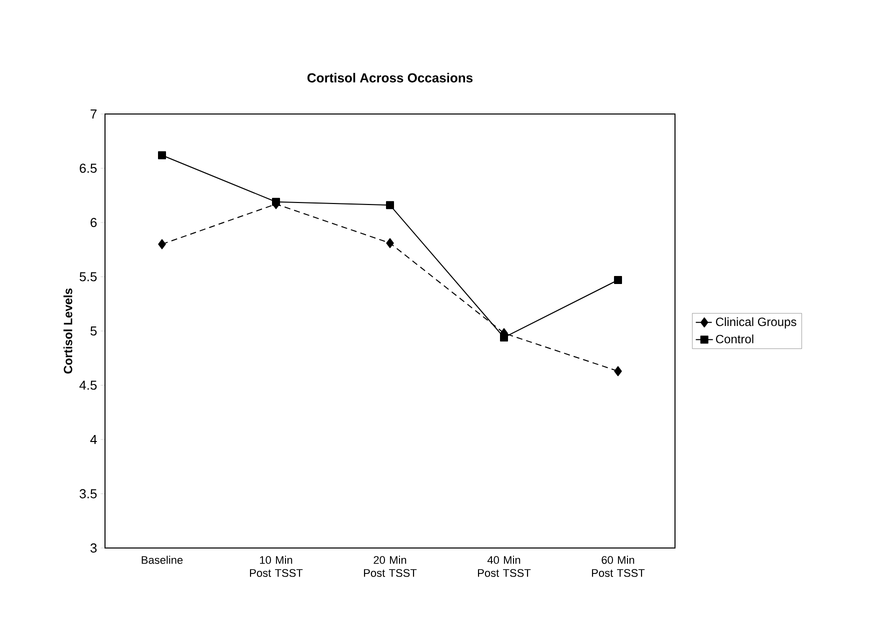 Image resolution: width=890 pixels, height=625 pixels. What do you see at coordinates (93, 439) in the screenshot?
I see `y-tick-label: 4` at bounding box center [93, 439].